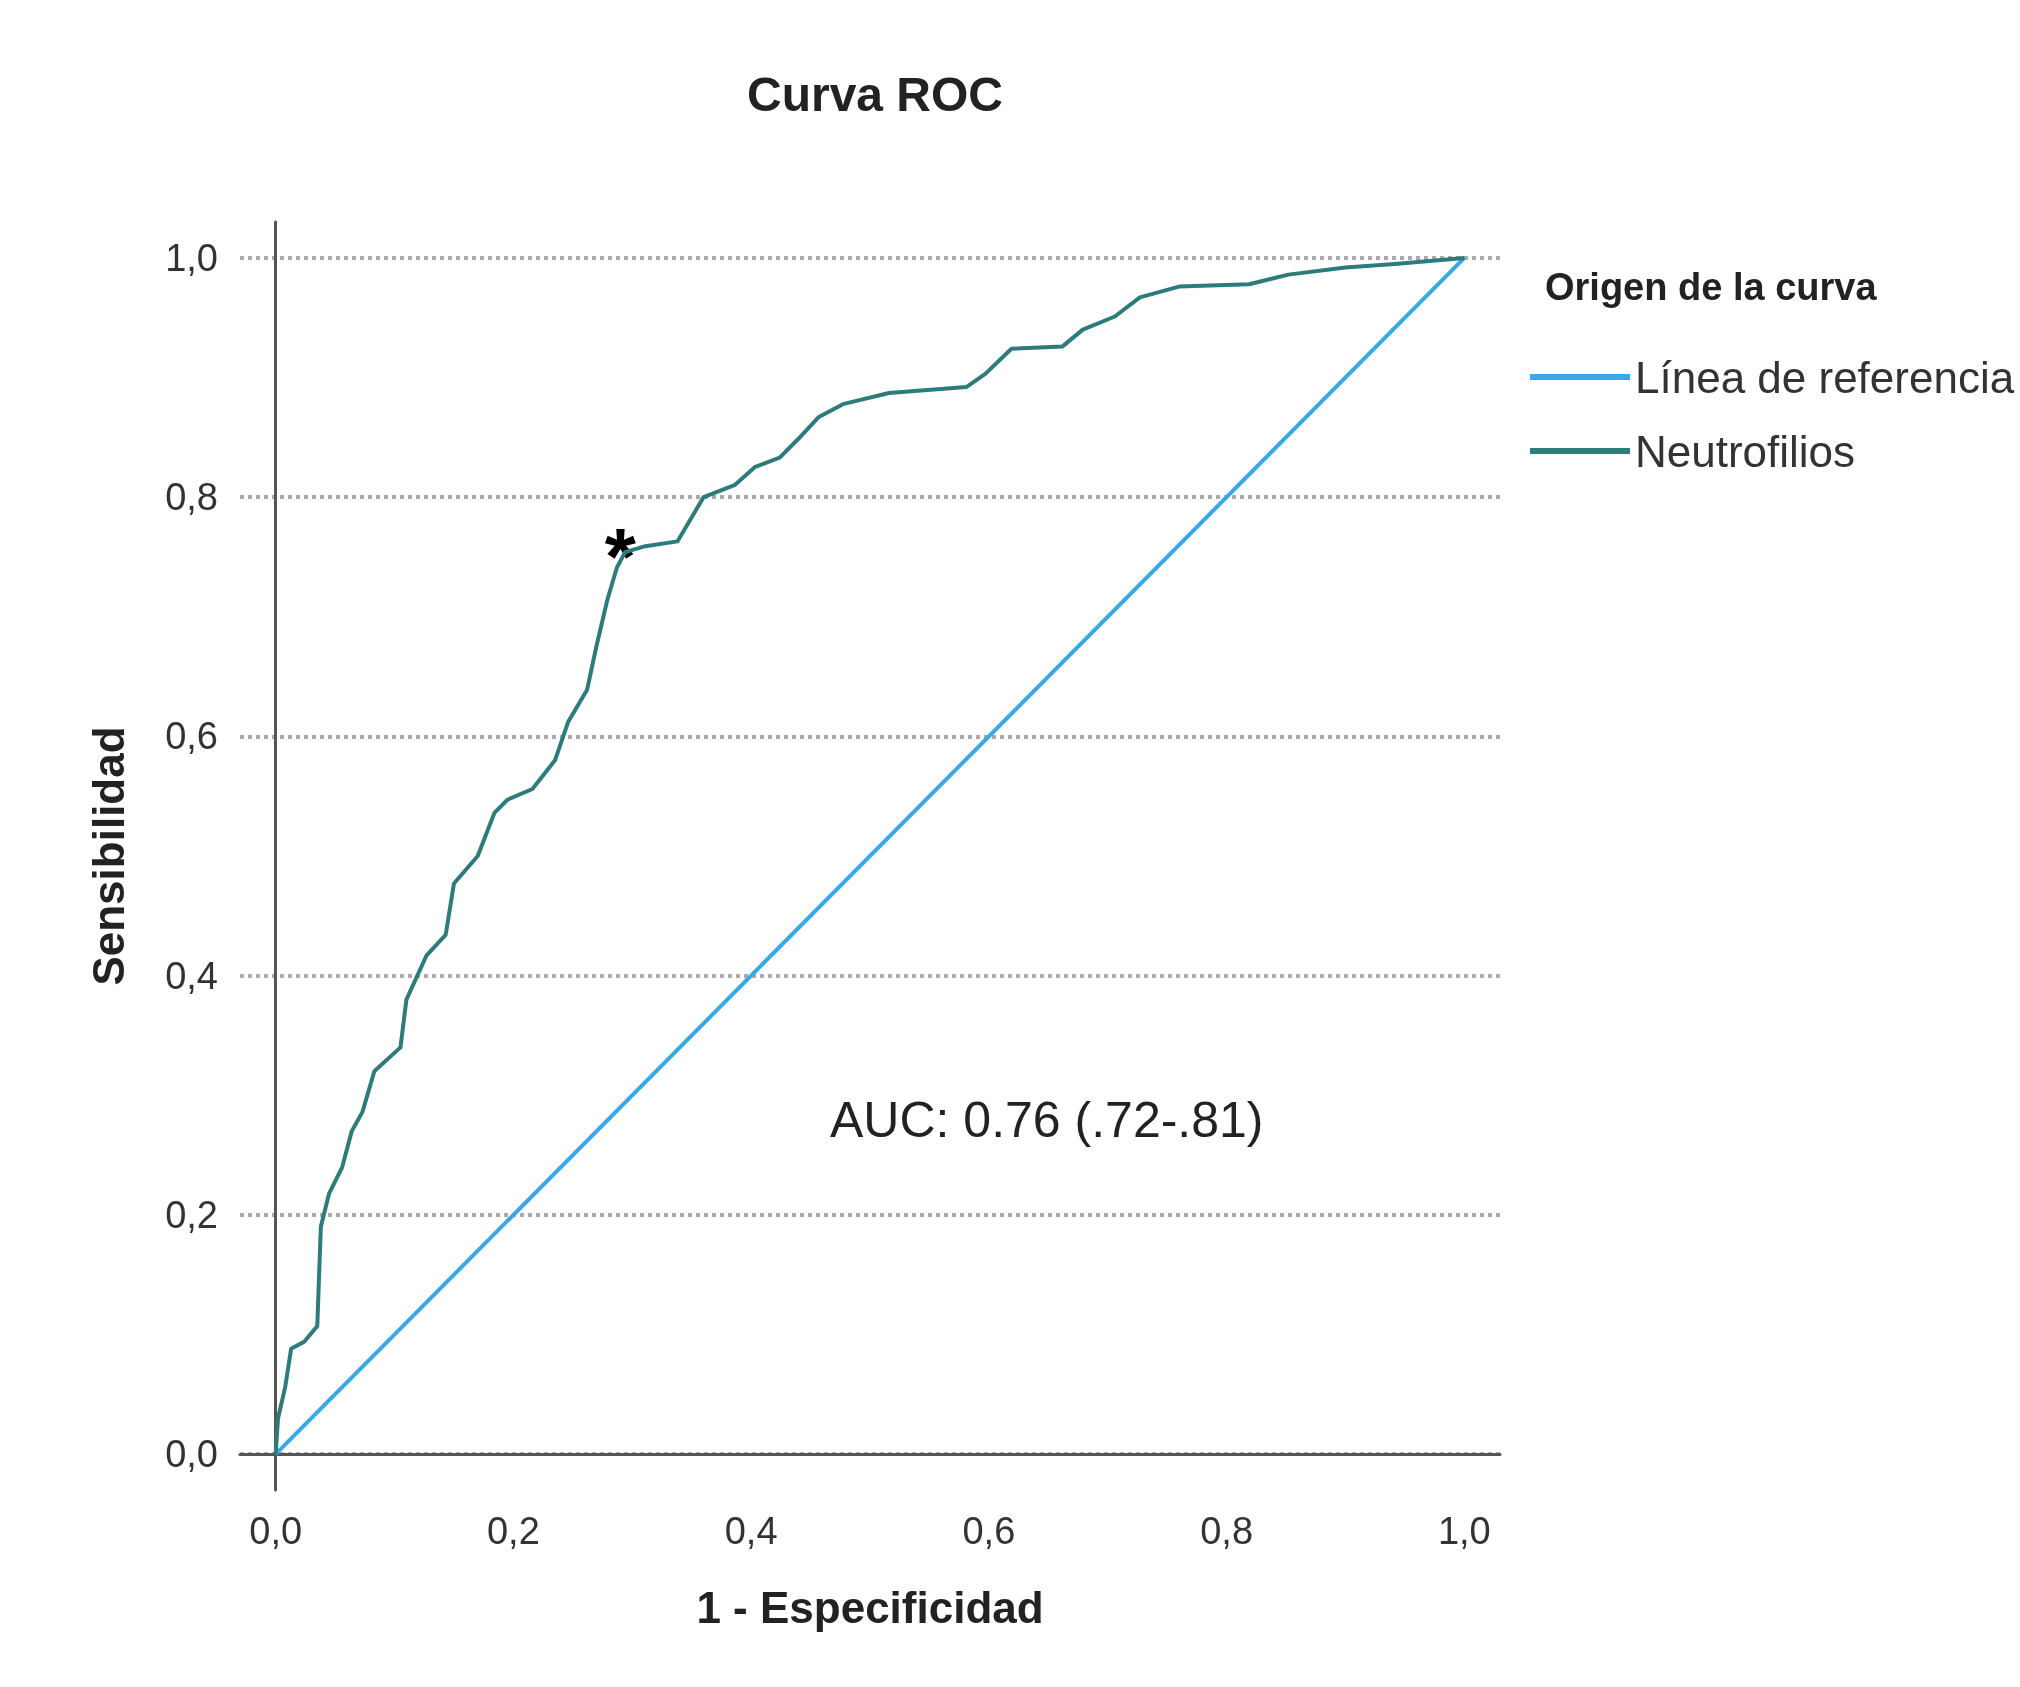 This screenshot has height=1687, width=2020. Describe the element at coordinates (191, 1214) in the screenshot. I see `y-tick-label: 0,2` at that location.